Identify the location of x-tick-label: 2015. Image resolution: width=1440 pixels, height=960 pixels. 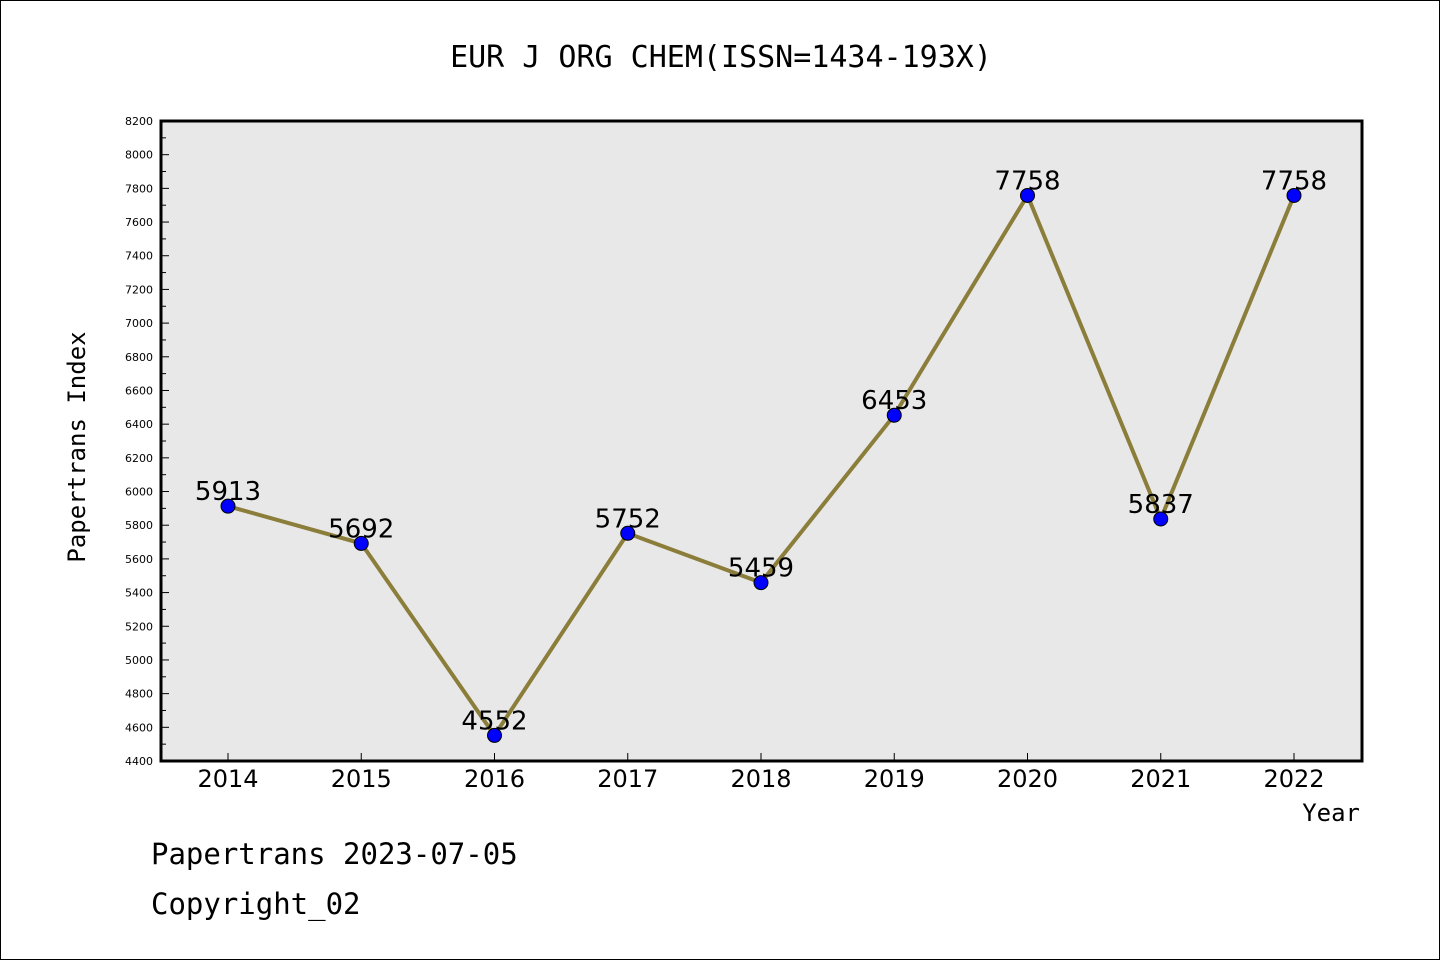
(361, 779).